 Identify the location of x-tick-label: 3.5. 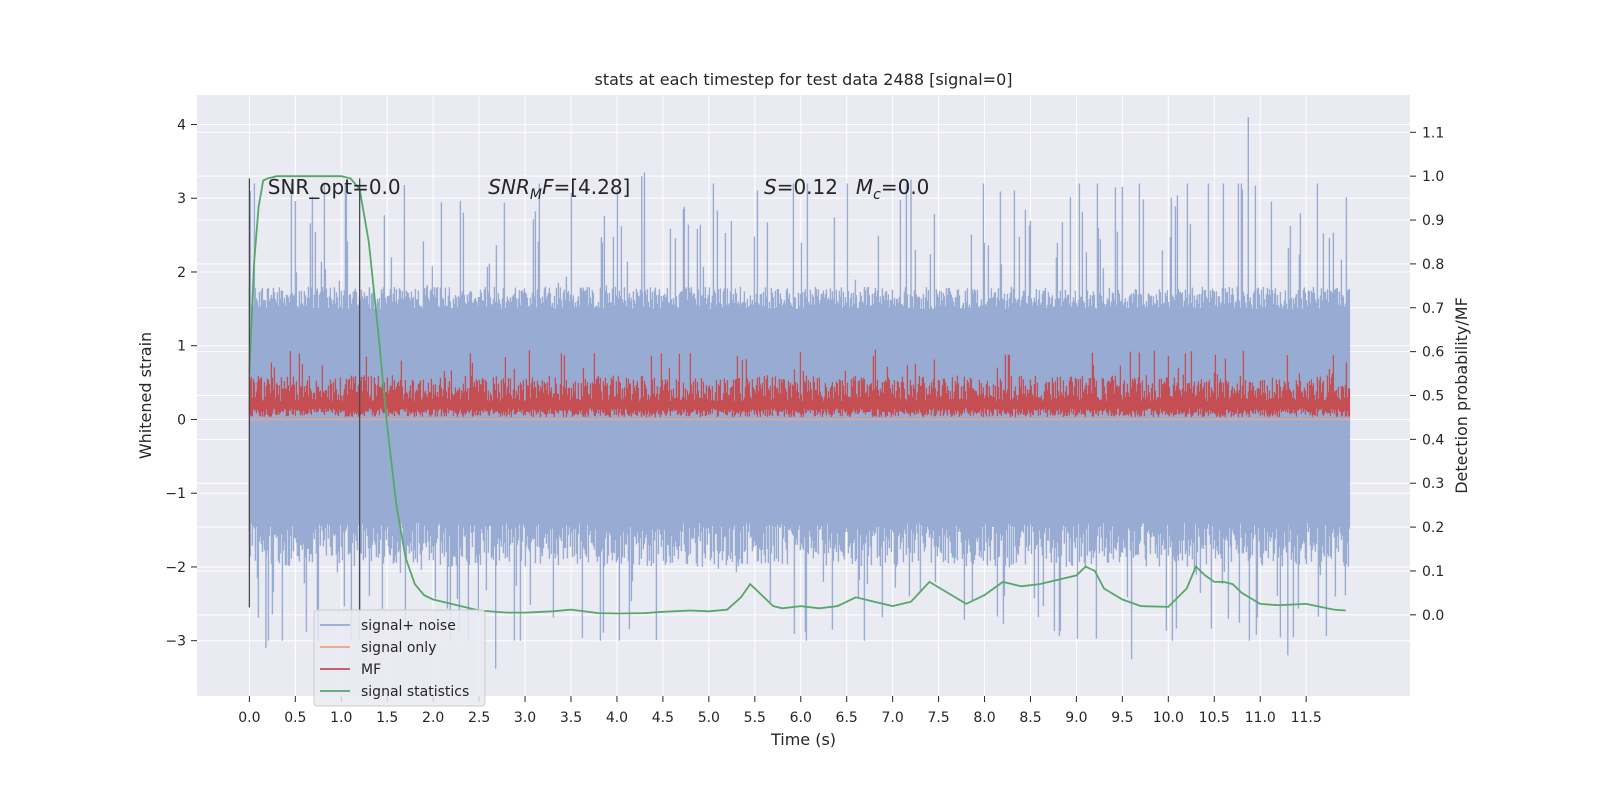
(571, 718).